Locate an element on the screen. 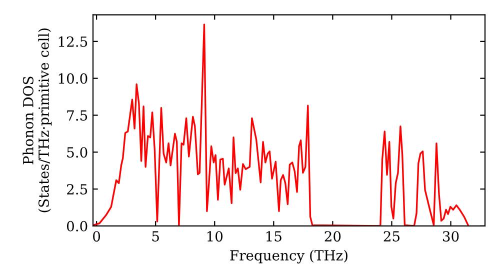  x-tick-label: 0 is located at coordinates (96, 236).